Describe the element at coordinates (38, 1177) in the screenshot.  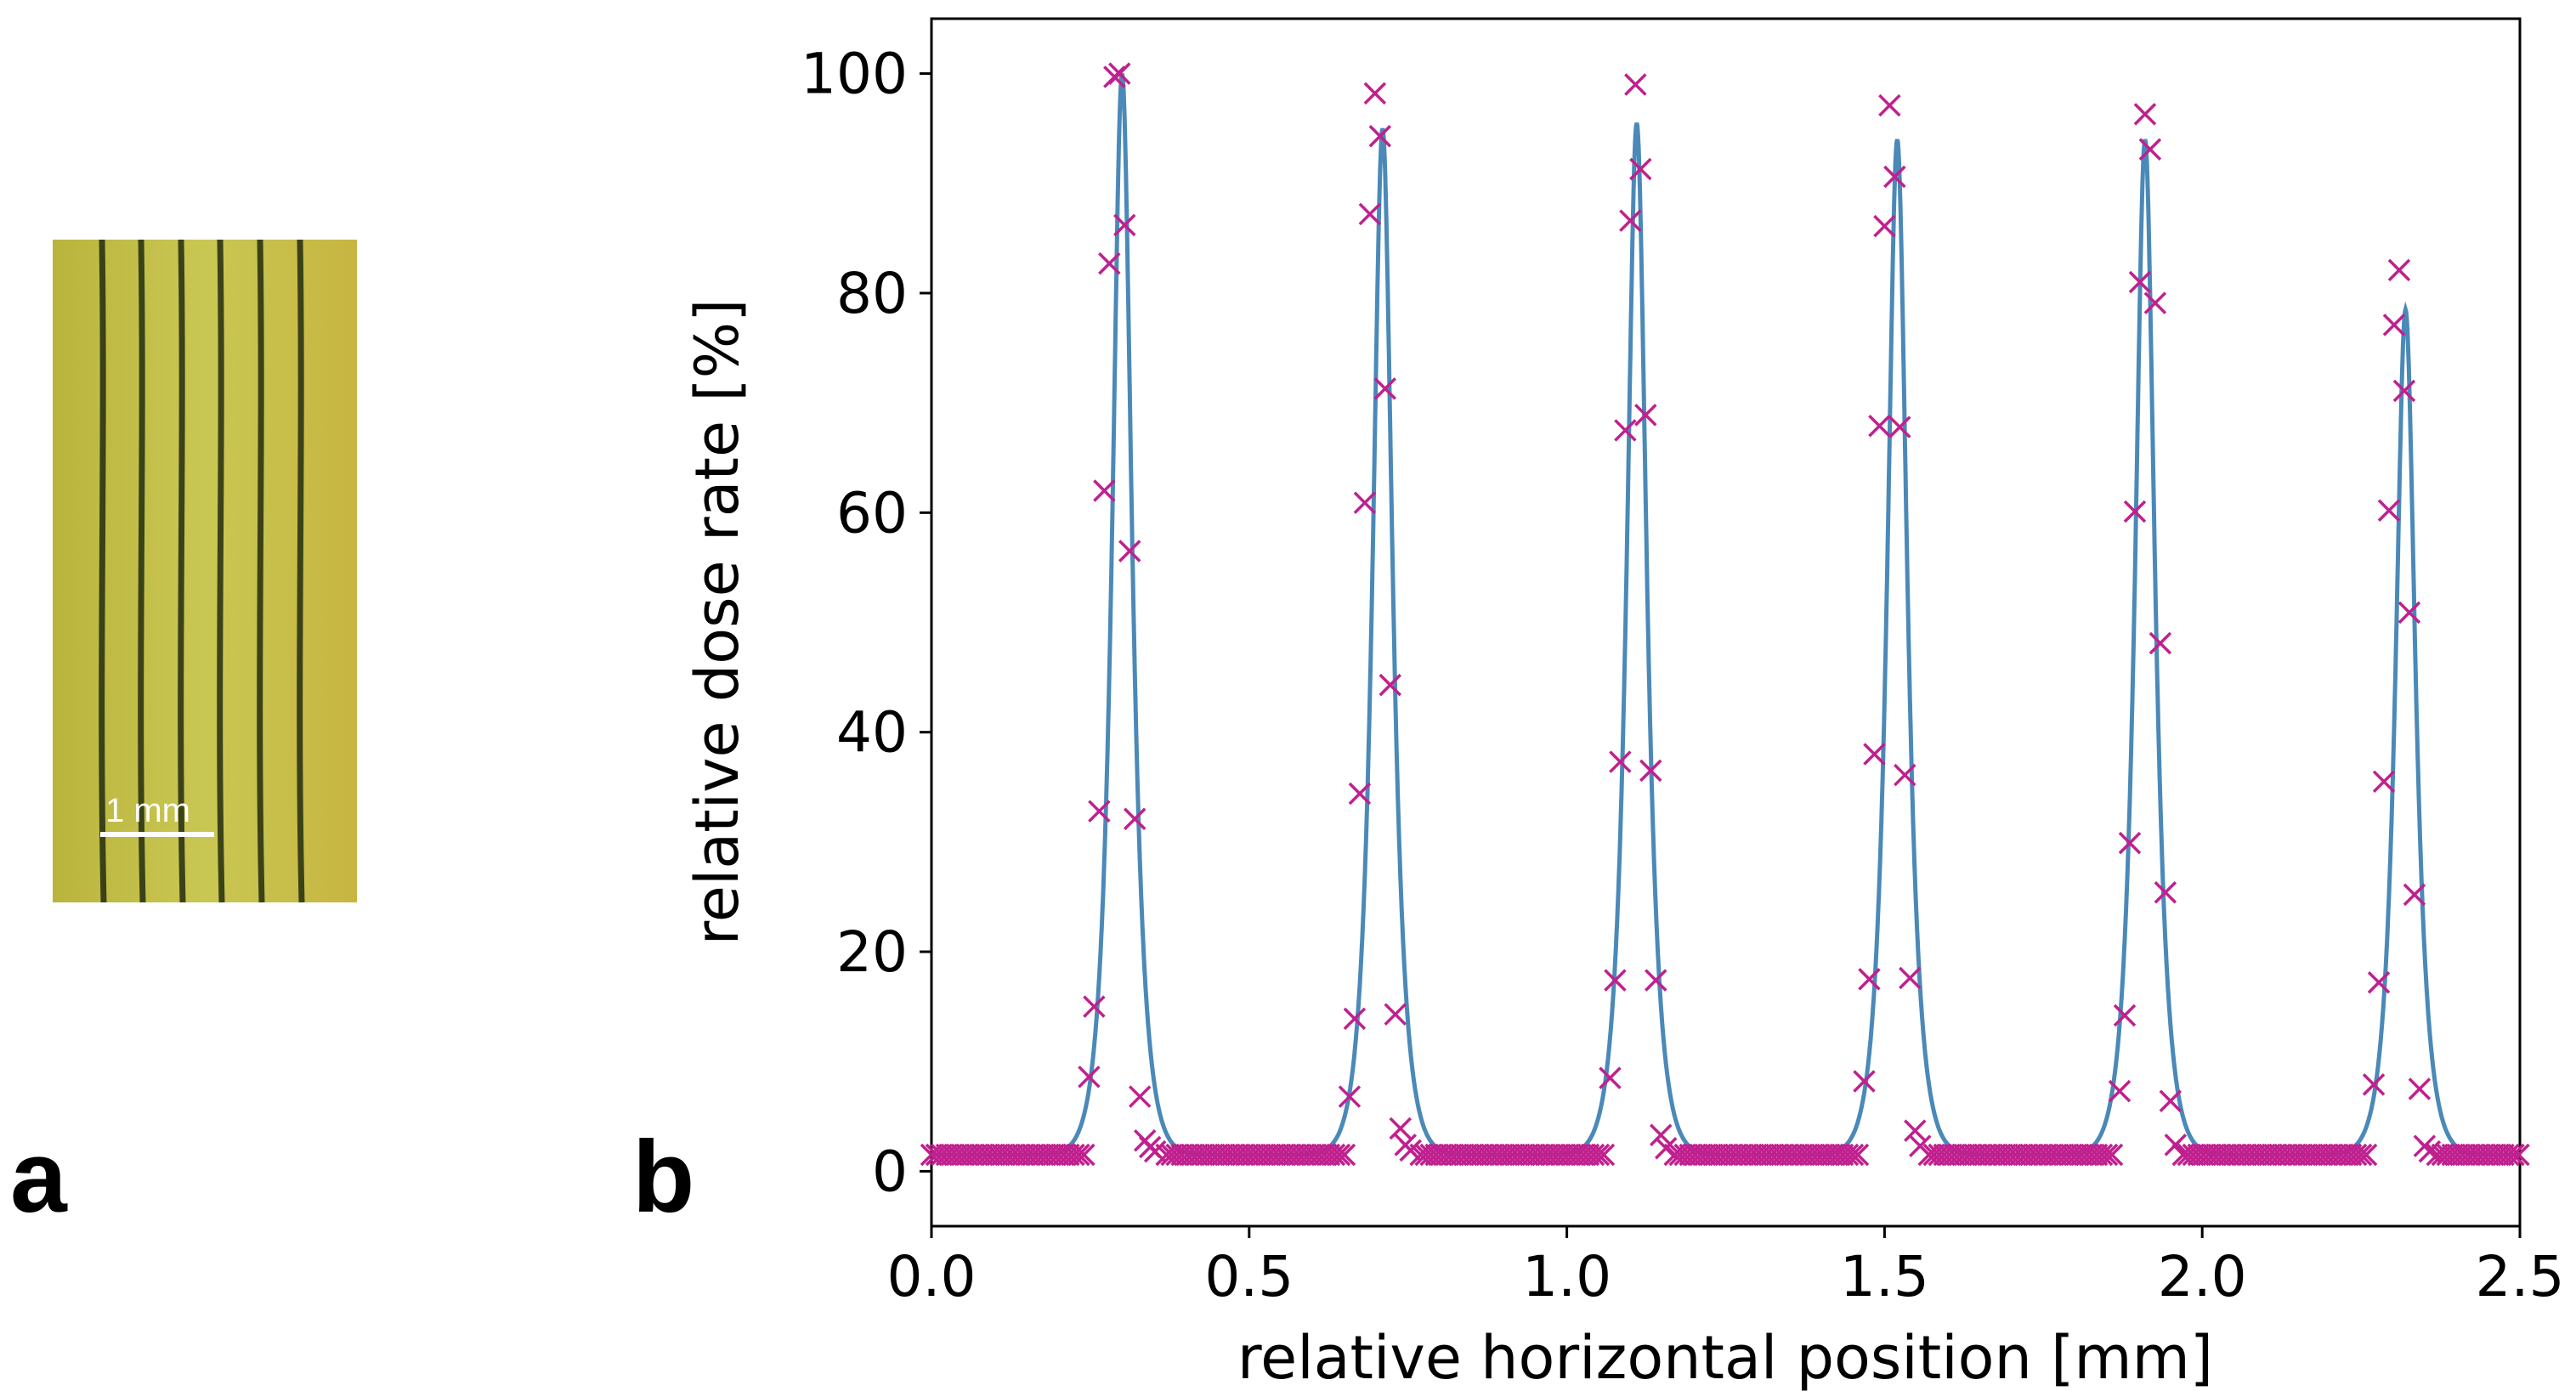
I see `panel-label-a: a` at that location.